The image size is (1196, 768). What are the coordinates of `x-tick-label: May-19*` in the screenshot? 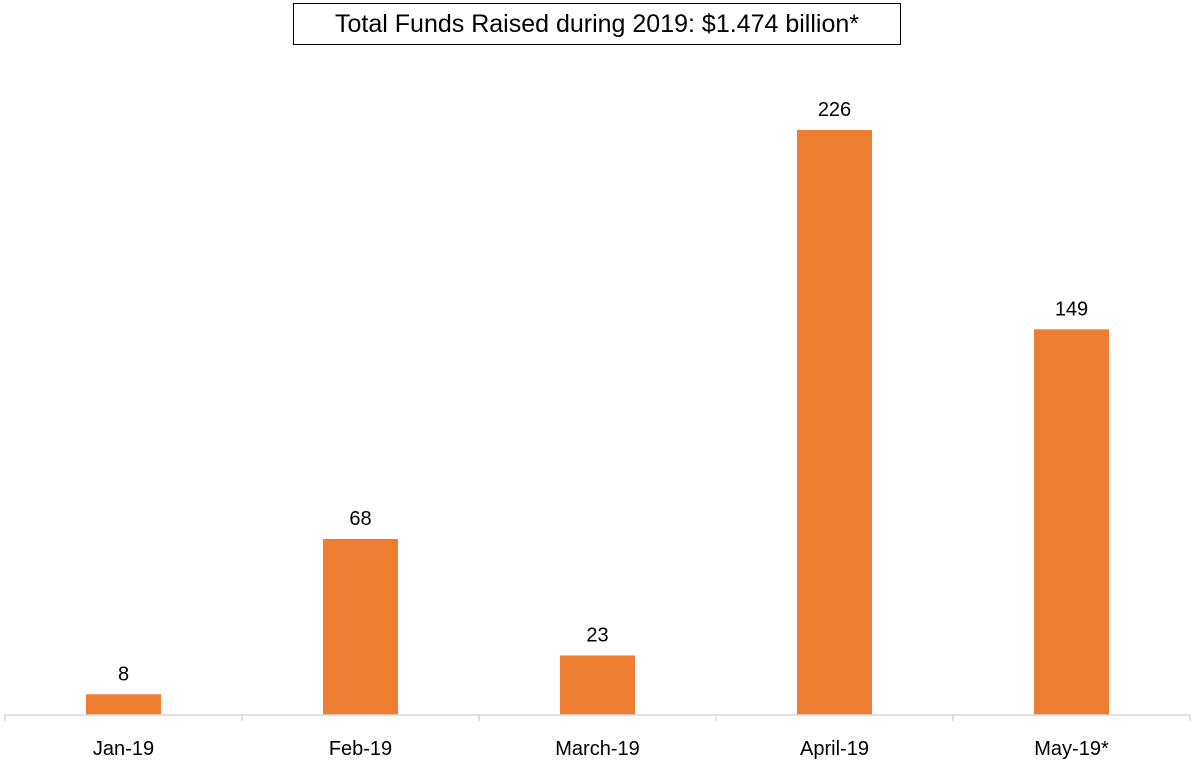 It's located at (1071, 749).